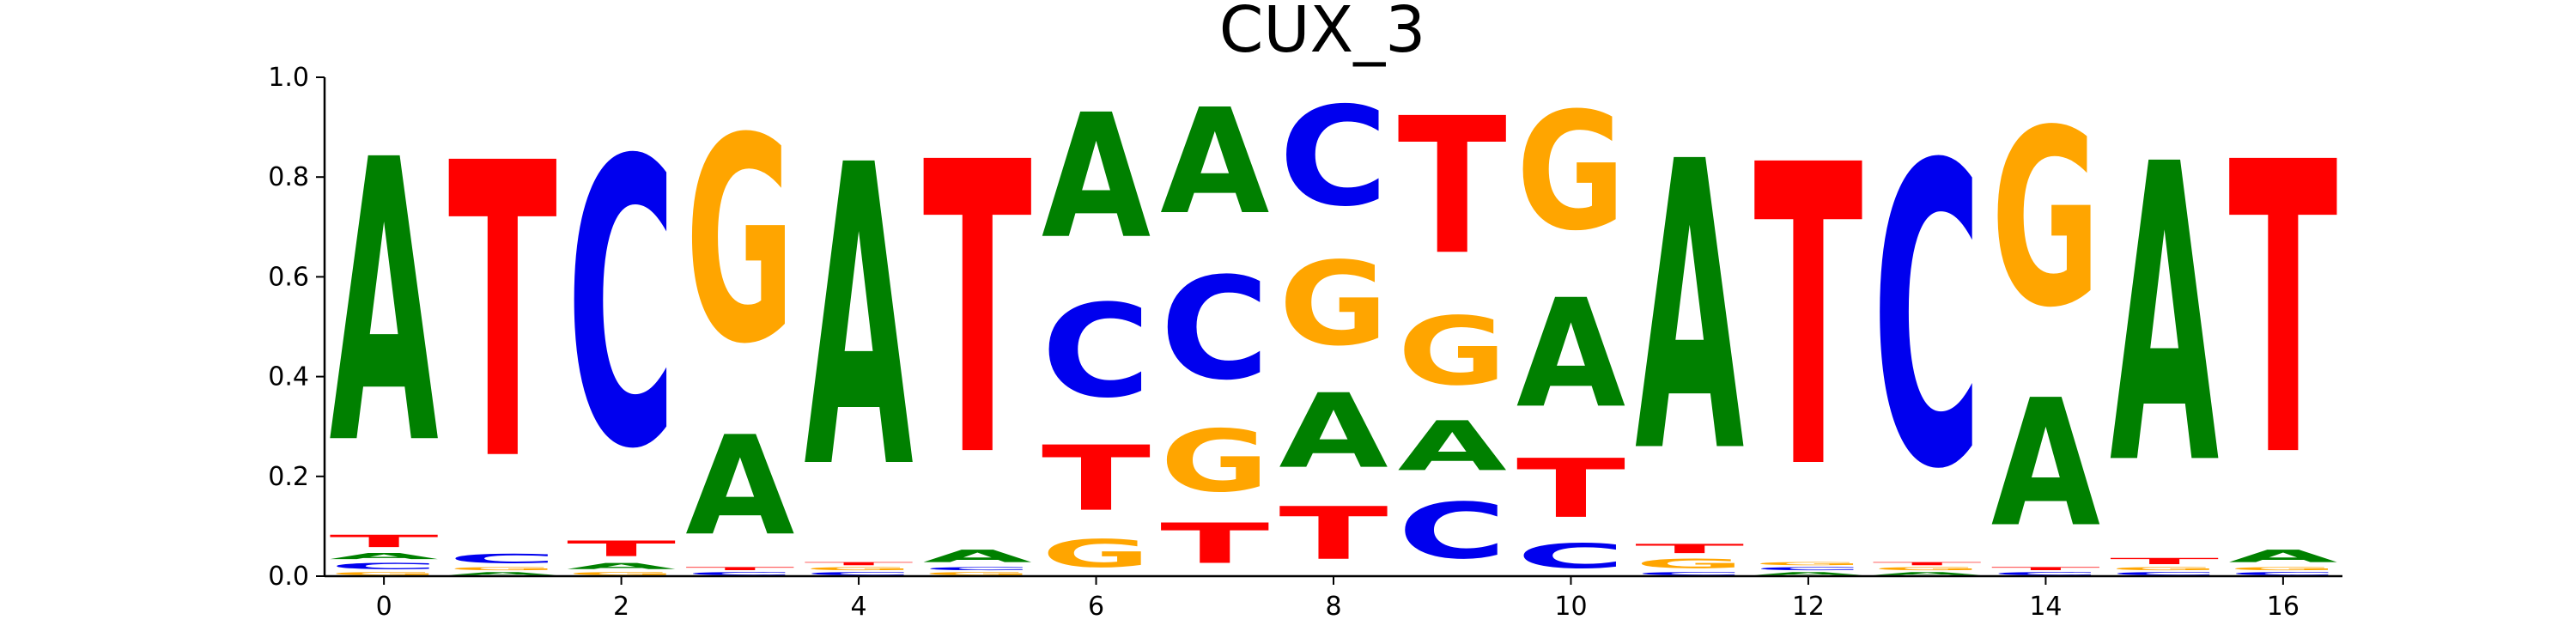 The height and width of the screenshot is (644, 2576). What do you see at coordinates (1334, 431) in the screenshot?
I see `logo-letter-A-pos-8: A` at bounding box center [1334, 431].